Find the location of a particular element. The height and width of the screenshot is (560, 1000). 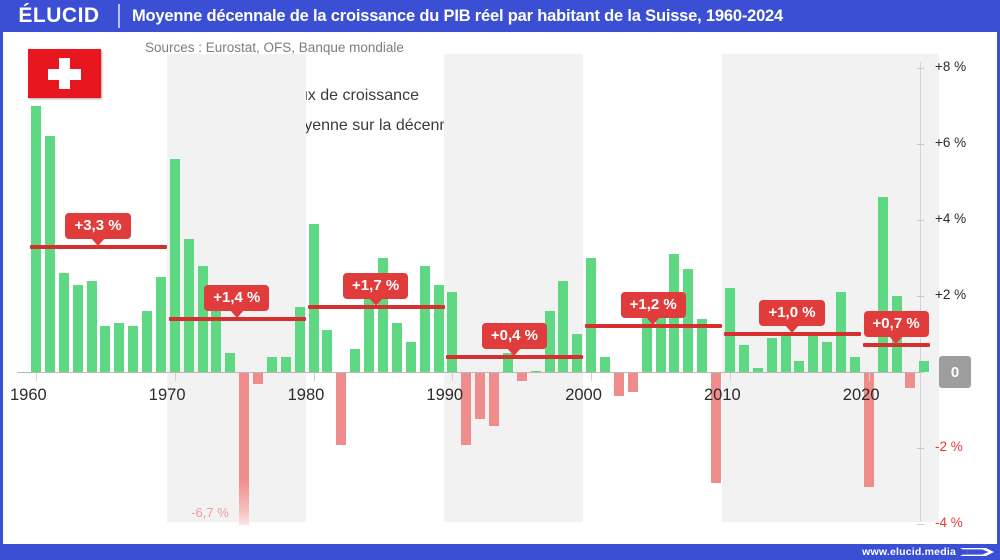

decade-average-badge: +1,7 % is located at coordinates (376, 290).